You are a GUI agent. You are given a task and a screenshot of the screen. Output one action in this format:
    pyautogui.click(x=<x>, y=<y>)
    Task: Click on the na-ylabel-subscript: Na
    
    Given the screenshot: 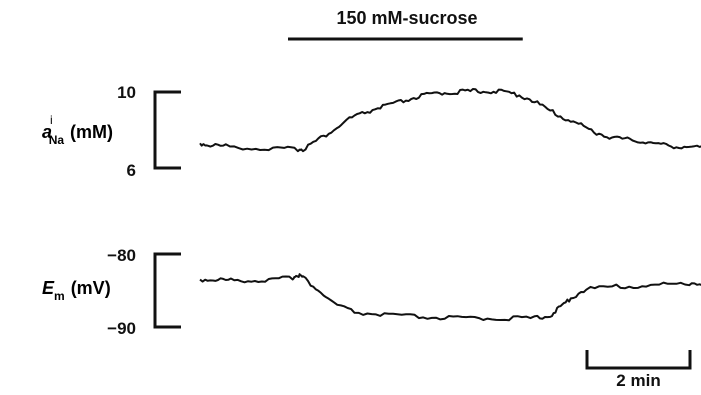 What is the action you would take?
    pyautogui.click(x=57, y=140)
    